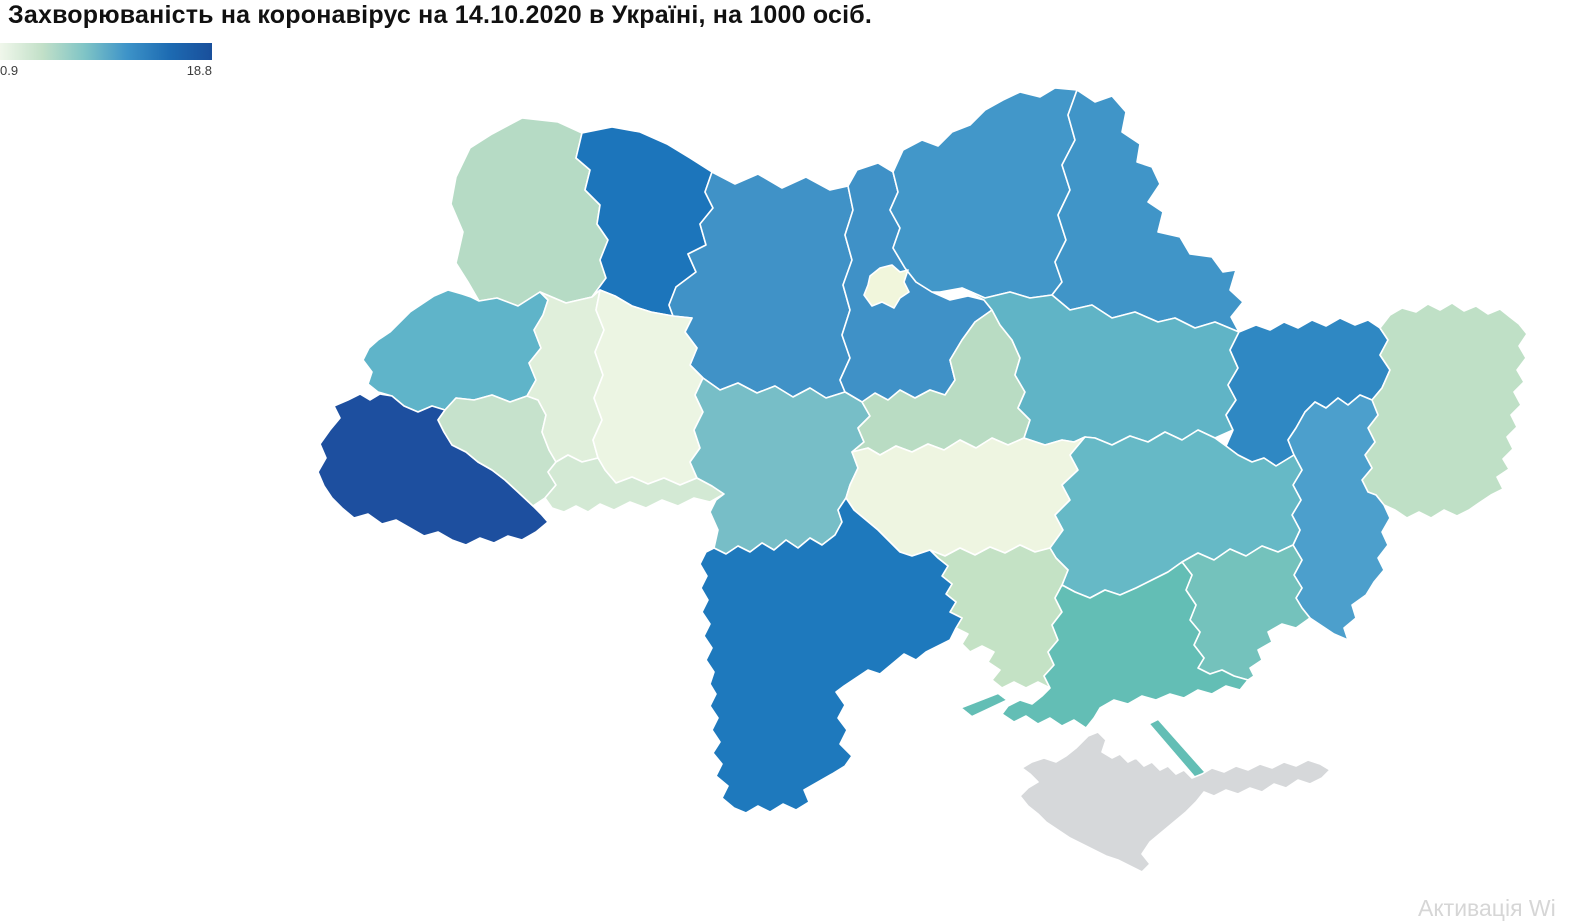 This screenshot has width=1571, height=922. Describe the element at coordinates (634, 483) in the screenshot. I see `region-chernivtsi` at that location.